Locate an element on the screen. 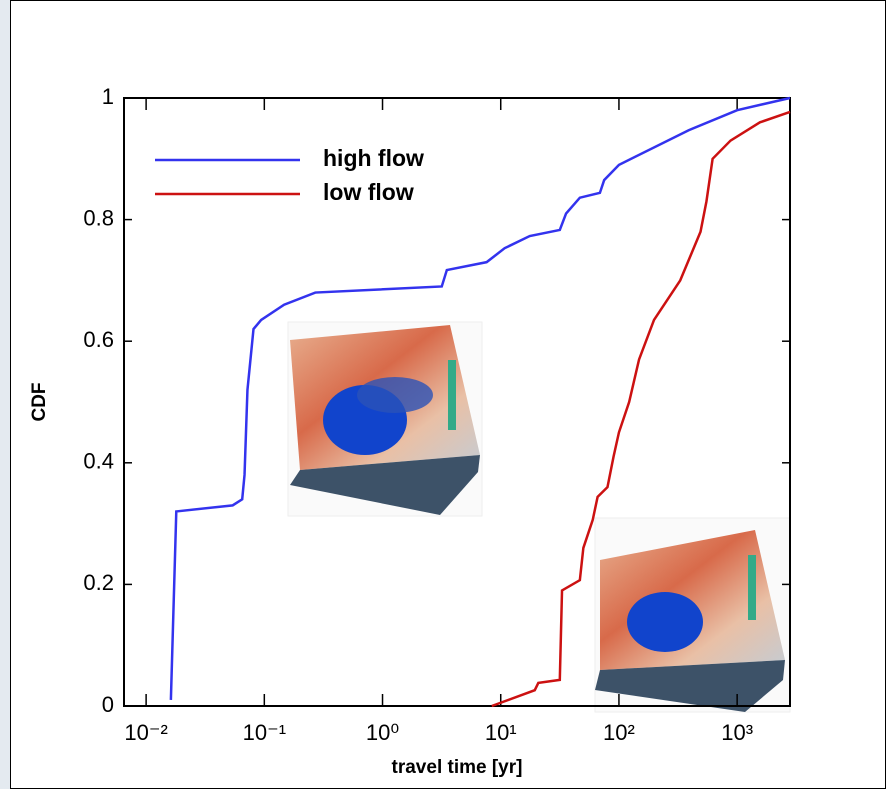 Image resolution: width=886 pixels, height=789 pixels. side-strip is located at coordinates (5, 394).